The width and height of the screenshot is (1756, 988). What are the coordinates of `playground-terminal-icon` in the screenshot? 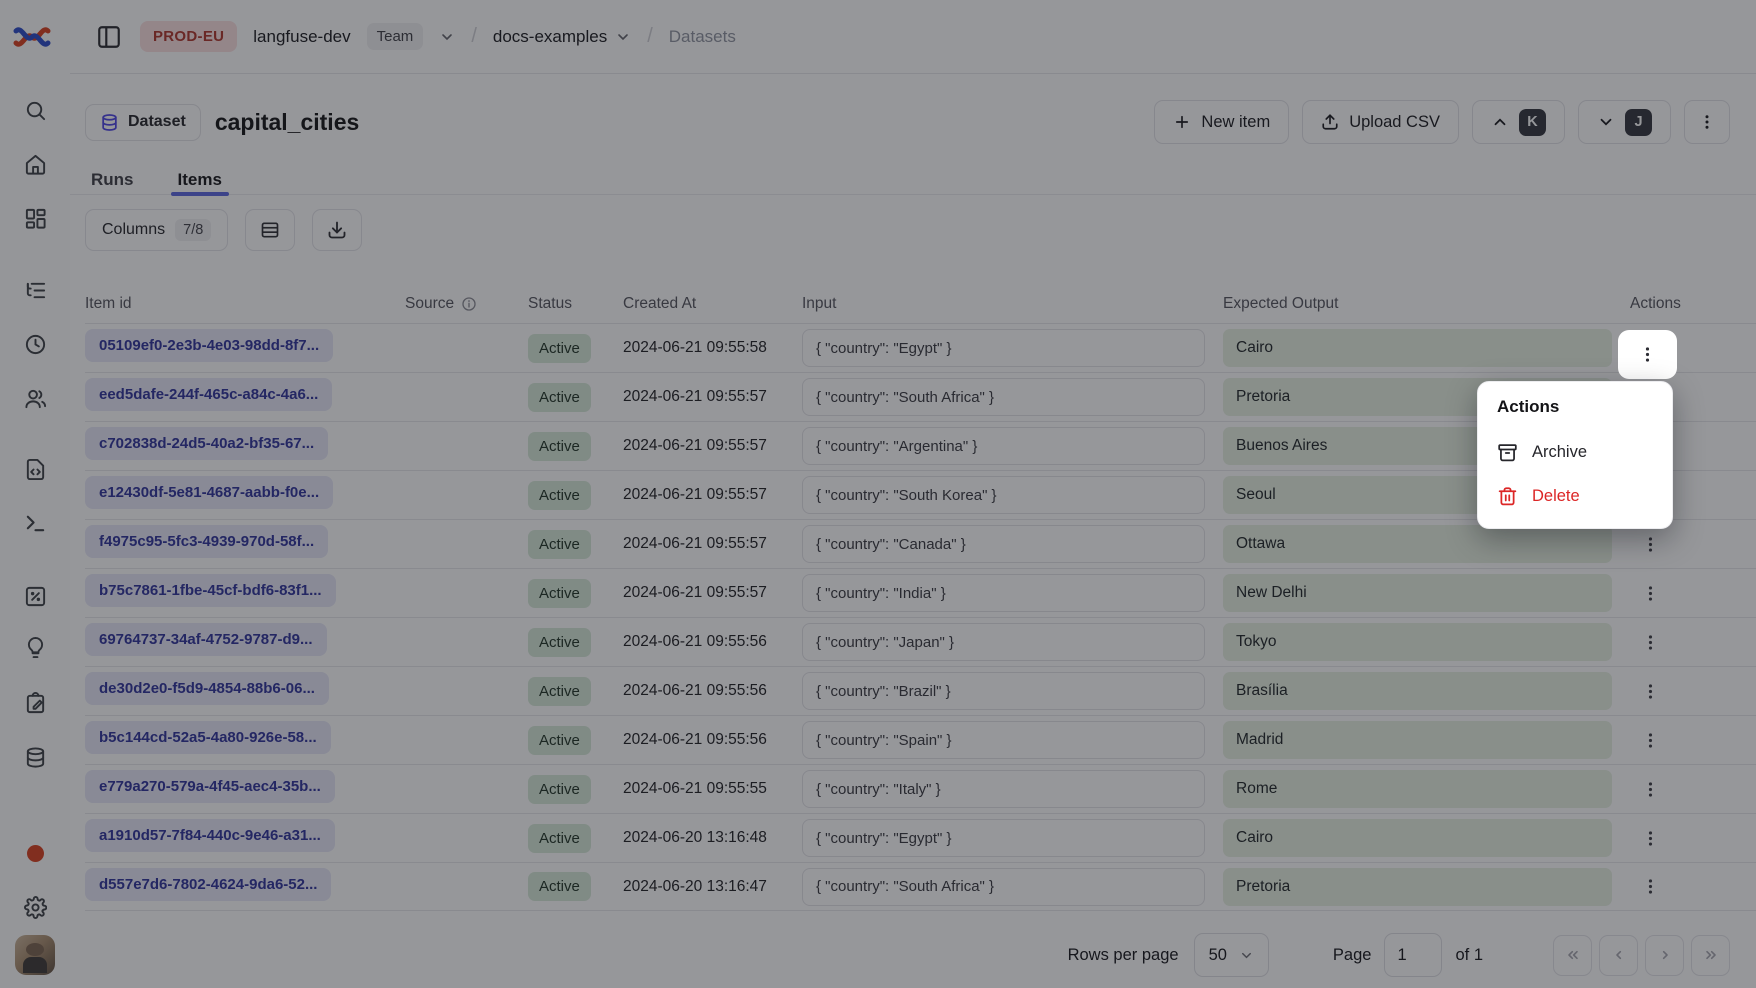 It's located at (35, 523).